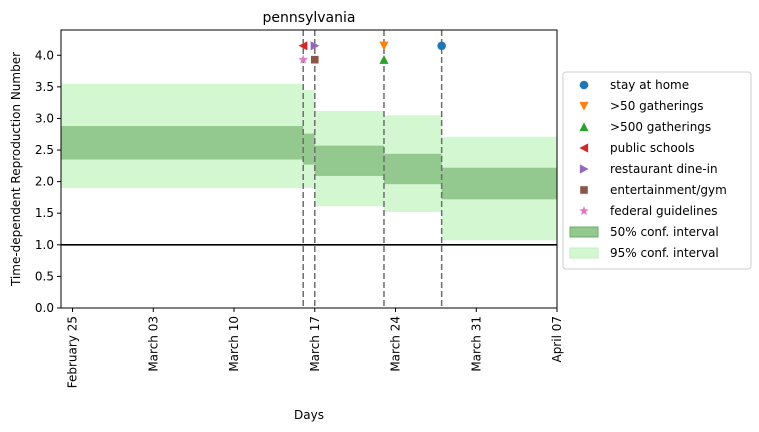 The image size is (759, 432). I want to click on x-axis-label: Days, so click(309, 415).